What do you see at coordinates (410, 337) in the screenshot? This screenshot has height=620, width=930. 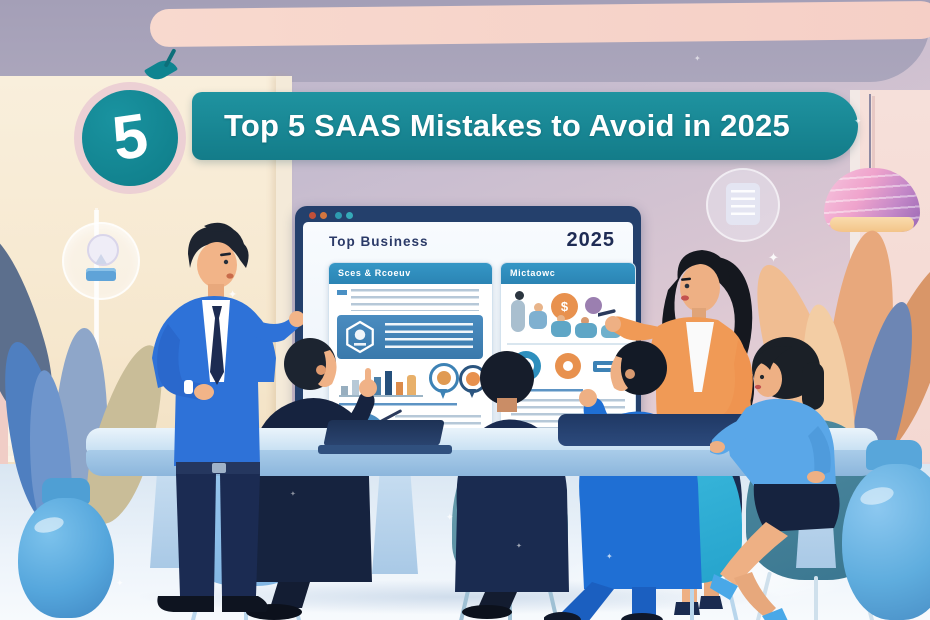 I see `info-panel` at bounding box center [410, 337].